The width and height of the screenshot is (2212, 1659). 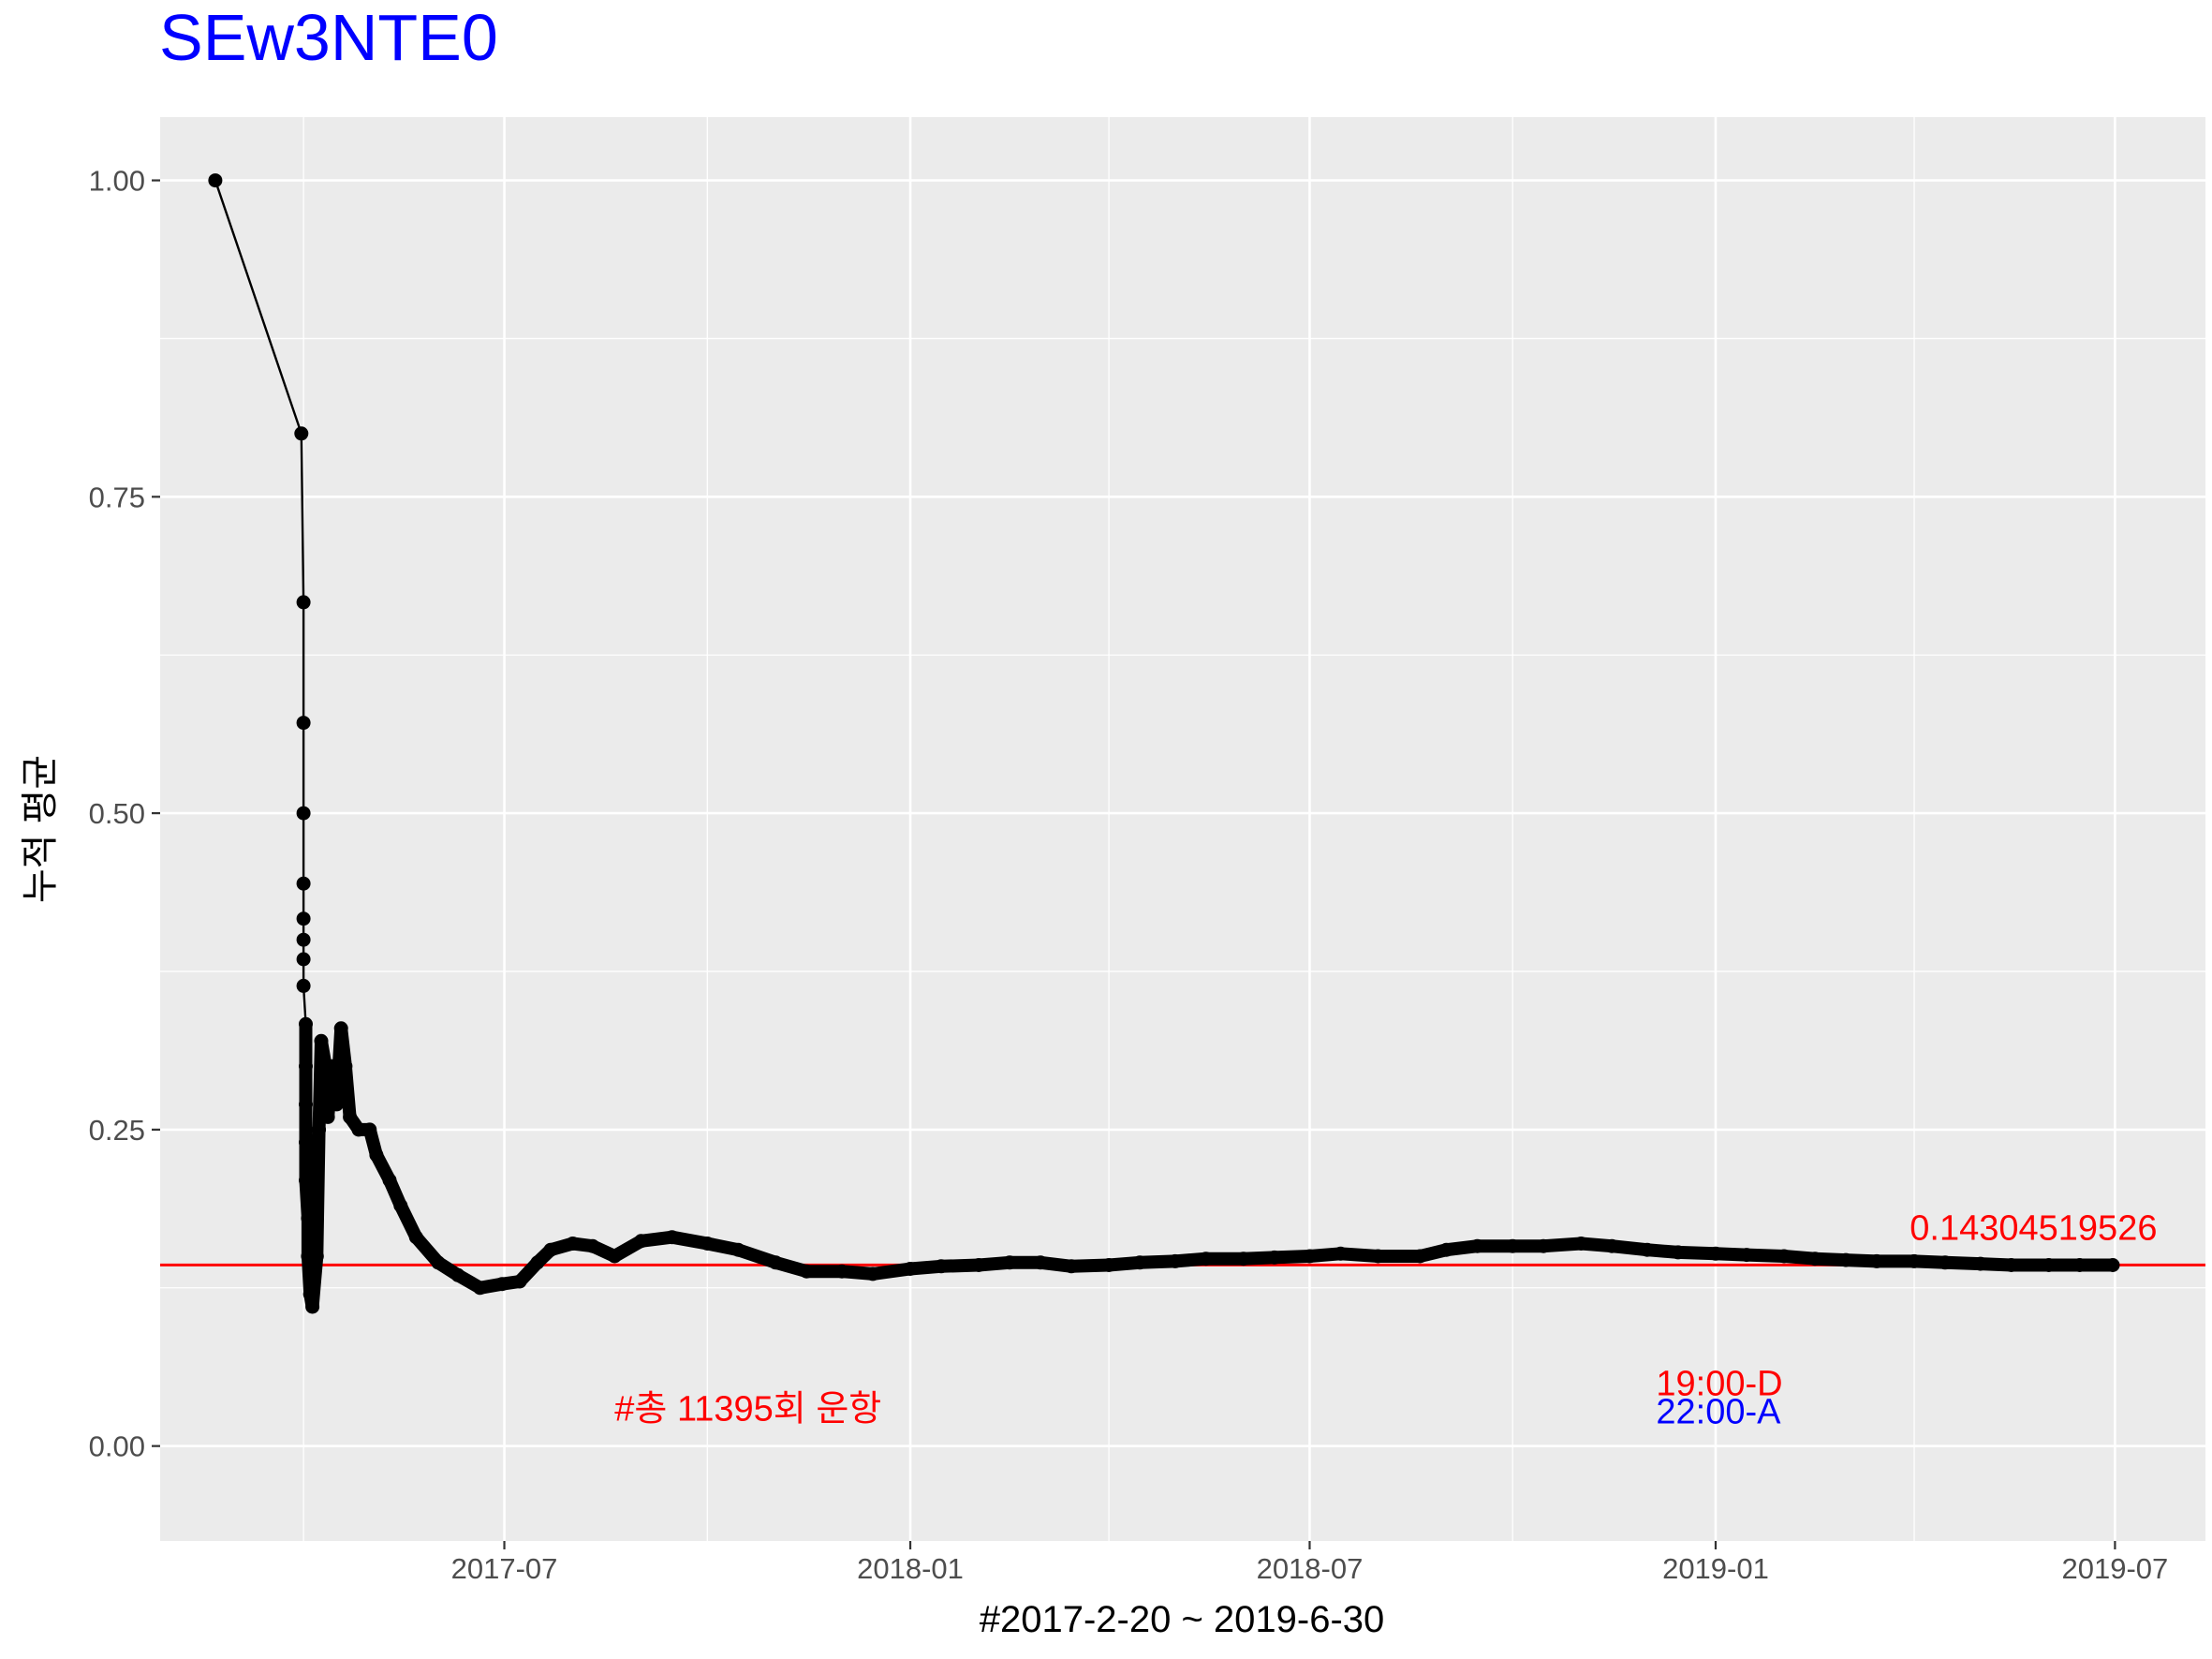 I want to click on annotations: 0.14304519526 #총 11395회 운항 19:00-D22:00-A, so click(x=1385, y=1320).